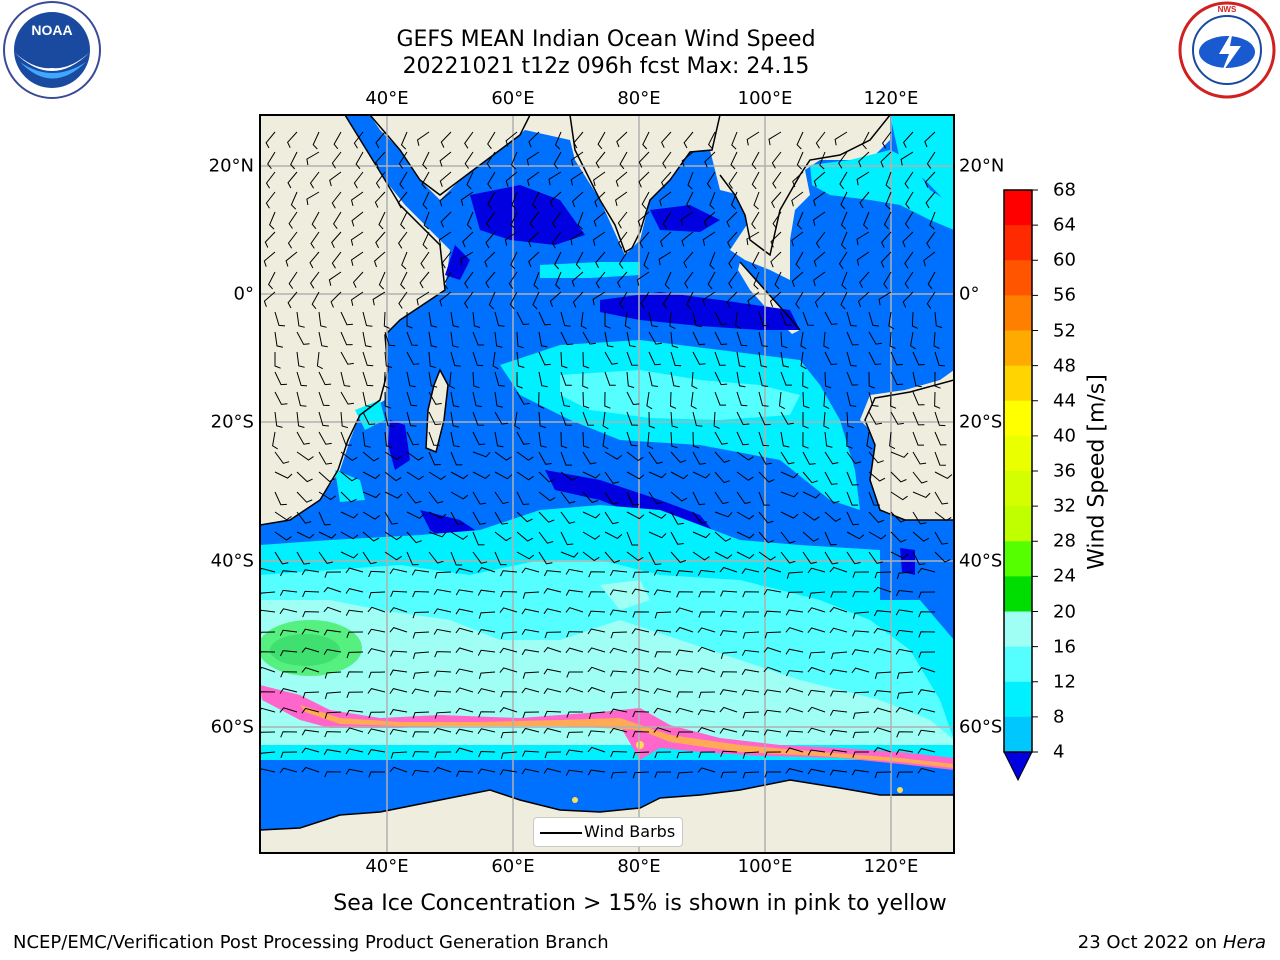 This screenshot has height=960, width=1280. I want to click on chart-title: GEFS MEAN Indian Ocean Wind Speed, so click(606, 39).